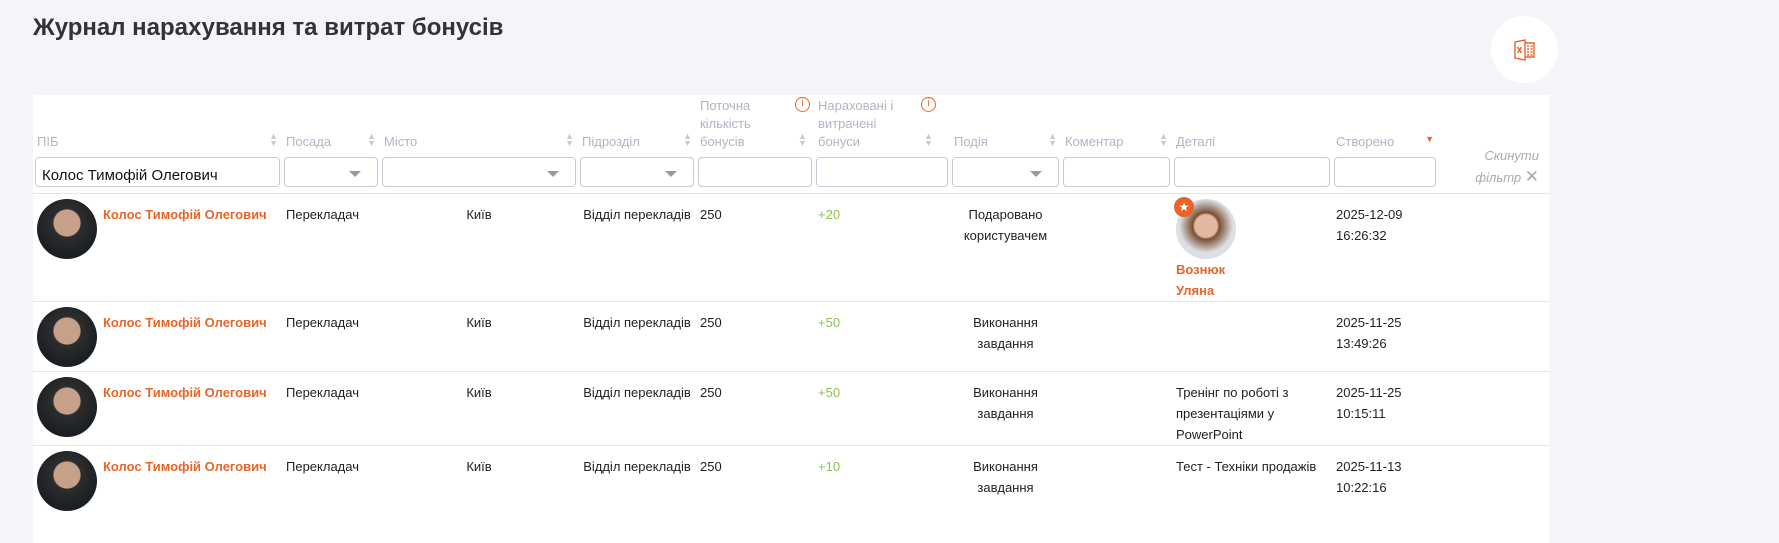 The image size is (1779, 543). I want to click on comment-filter-input, so click(1116, 172).